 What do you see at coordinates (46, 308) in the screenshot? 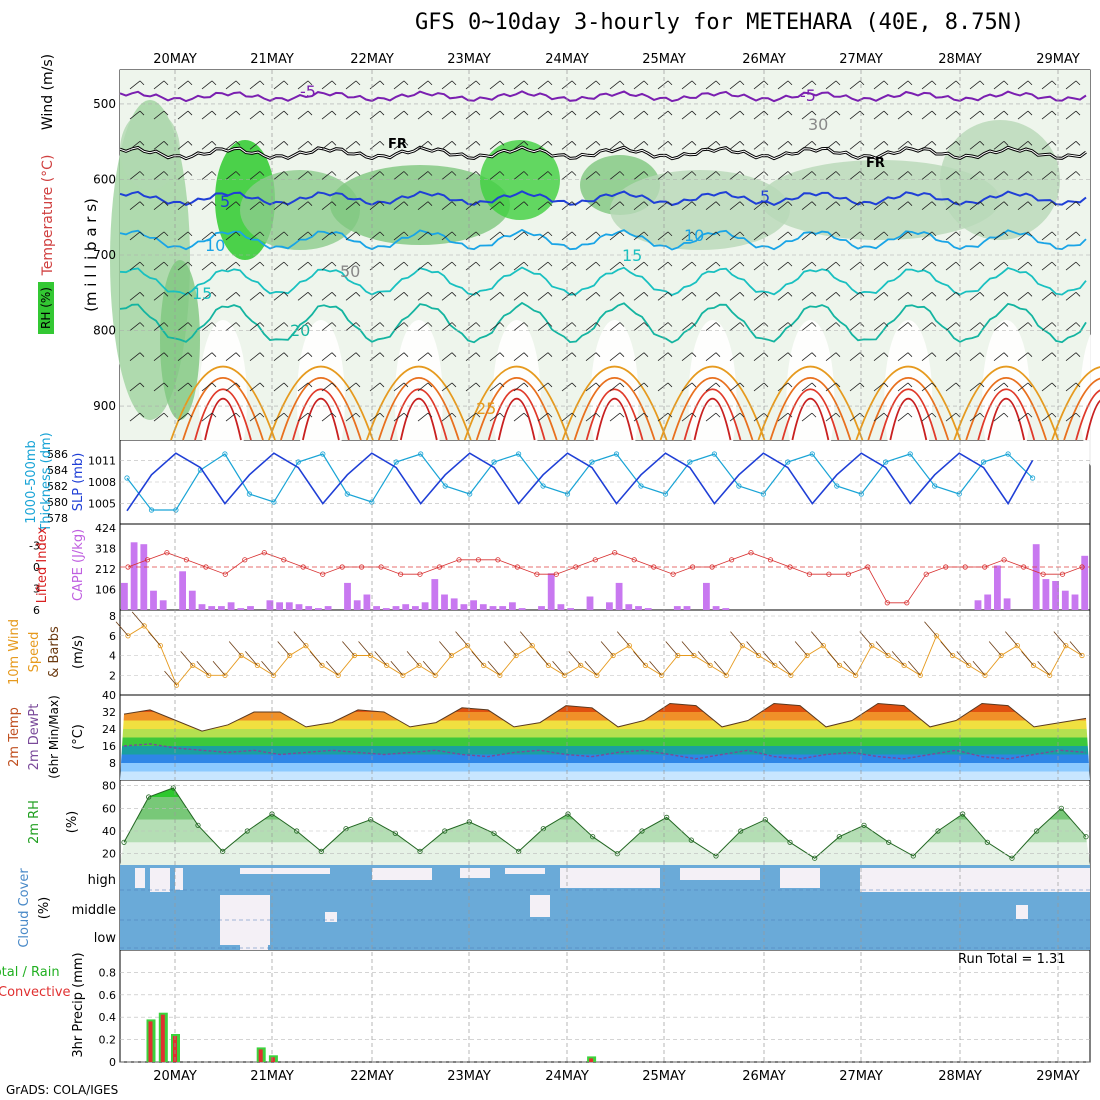
I see `rh-legend-swatch` at bounding box center [46, 308].